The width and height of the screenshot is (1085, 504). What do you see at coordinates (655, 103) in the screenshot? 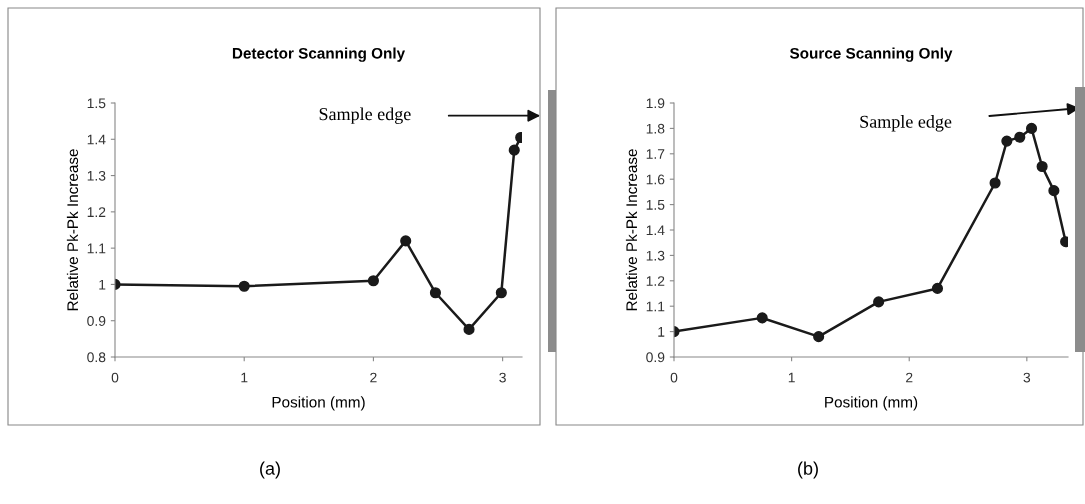
I see `y-tick-label: 1.9` at bounding box center [655, 103].